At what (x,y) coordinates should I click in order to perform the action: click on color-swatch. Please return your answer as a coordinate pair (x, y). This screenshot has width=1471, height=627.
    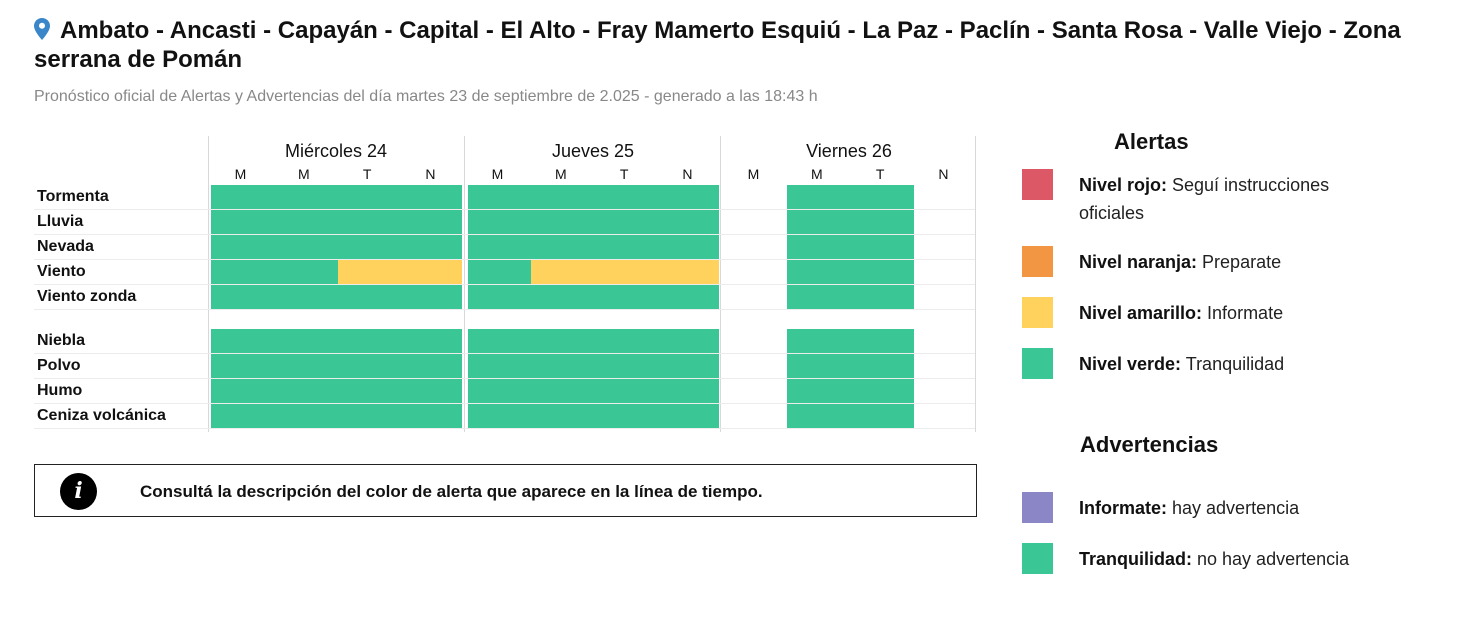
    Looking at the image, I should click on (1037, 507).